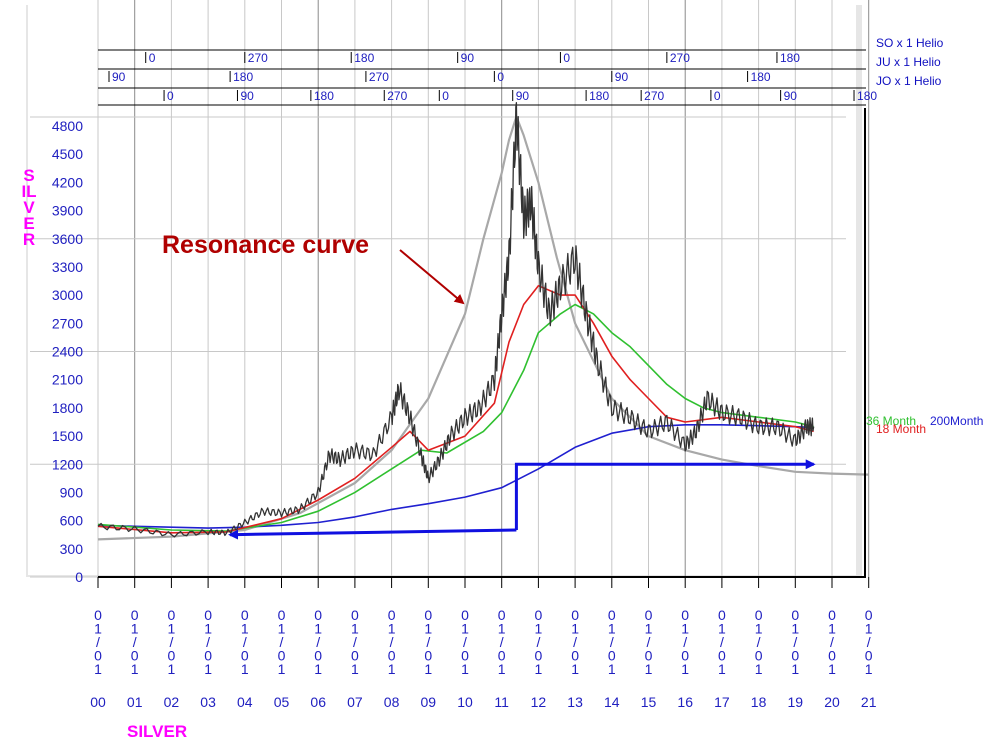  What do you see at coordinates (575, 702) in the screenshot?
I see `x-year-label: 13` at bounding box center [575, 702].